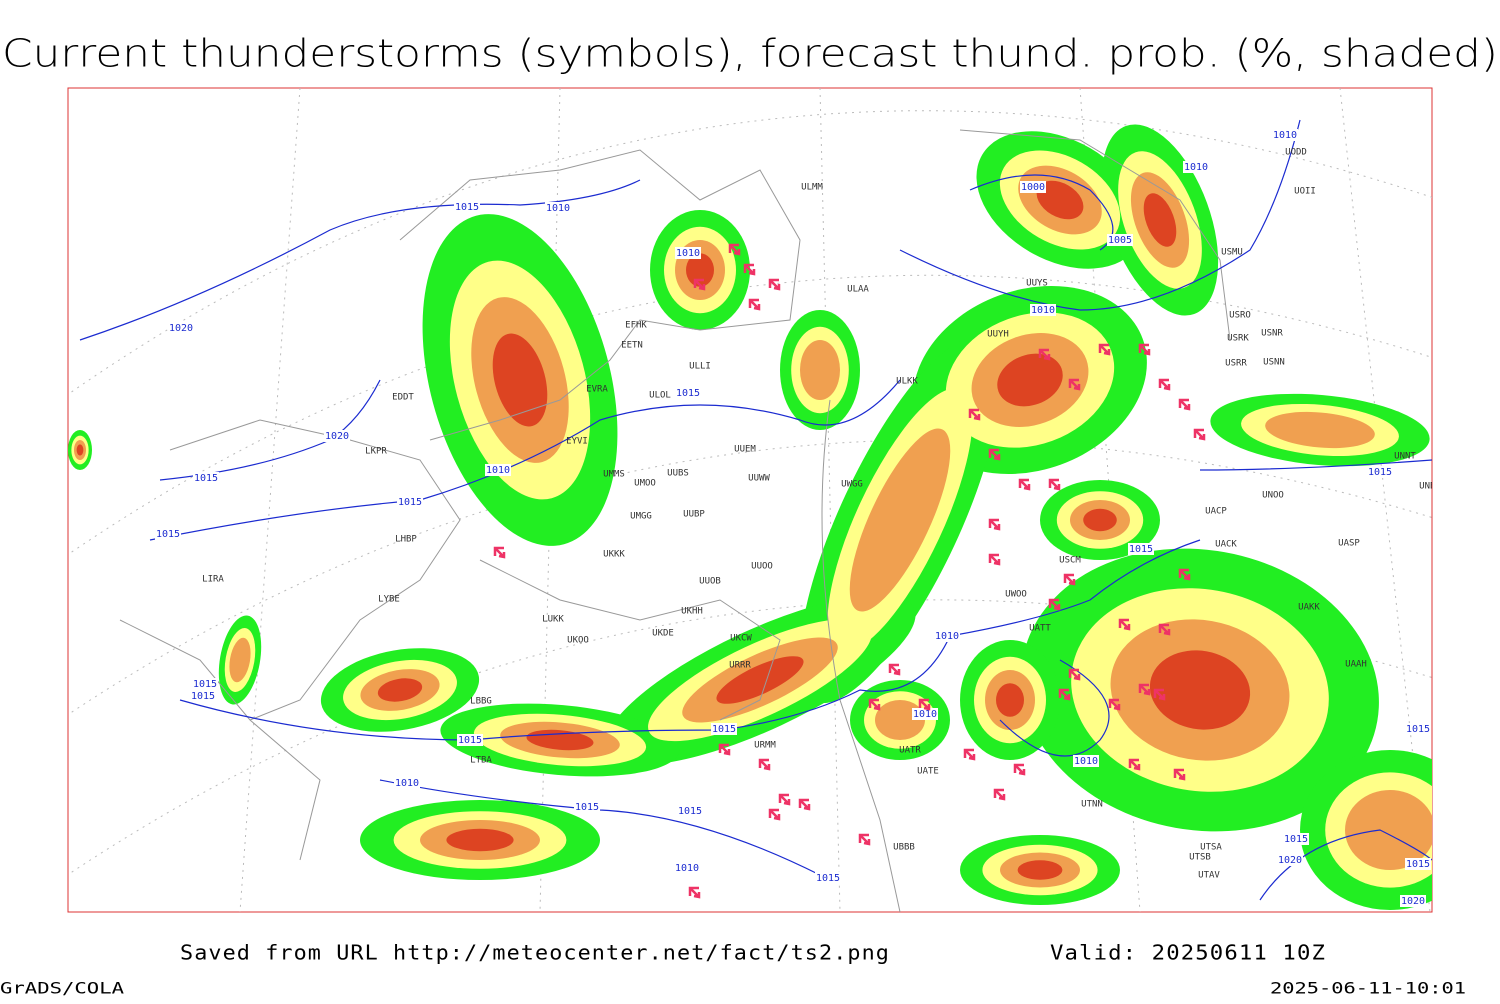  I want to click on station-code: UATT, so click(1040, 629).